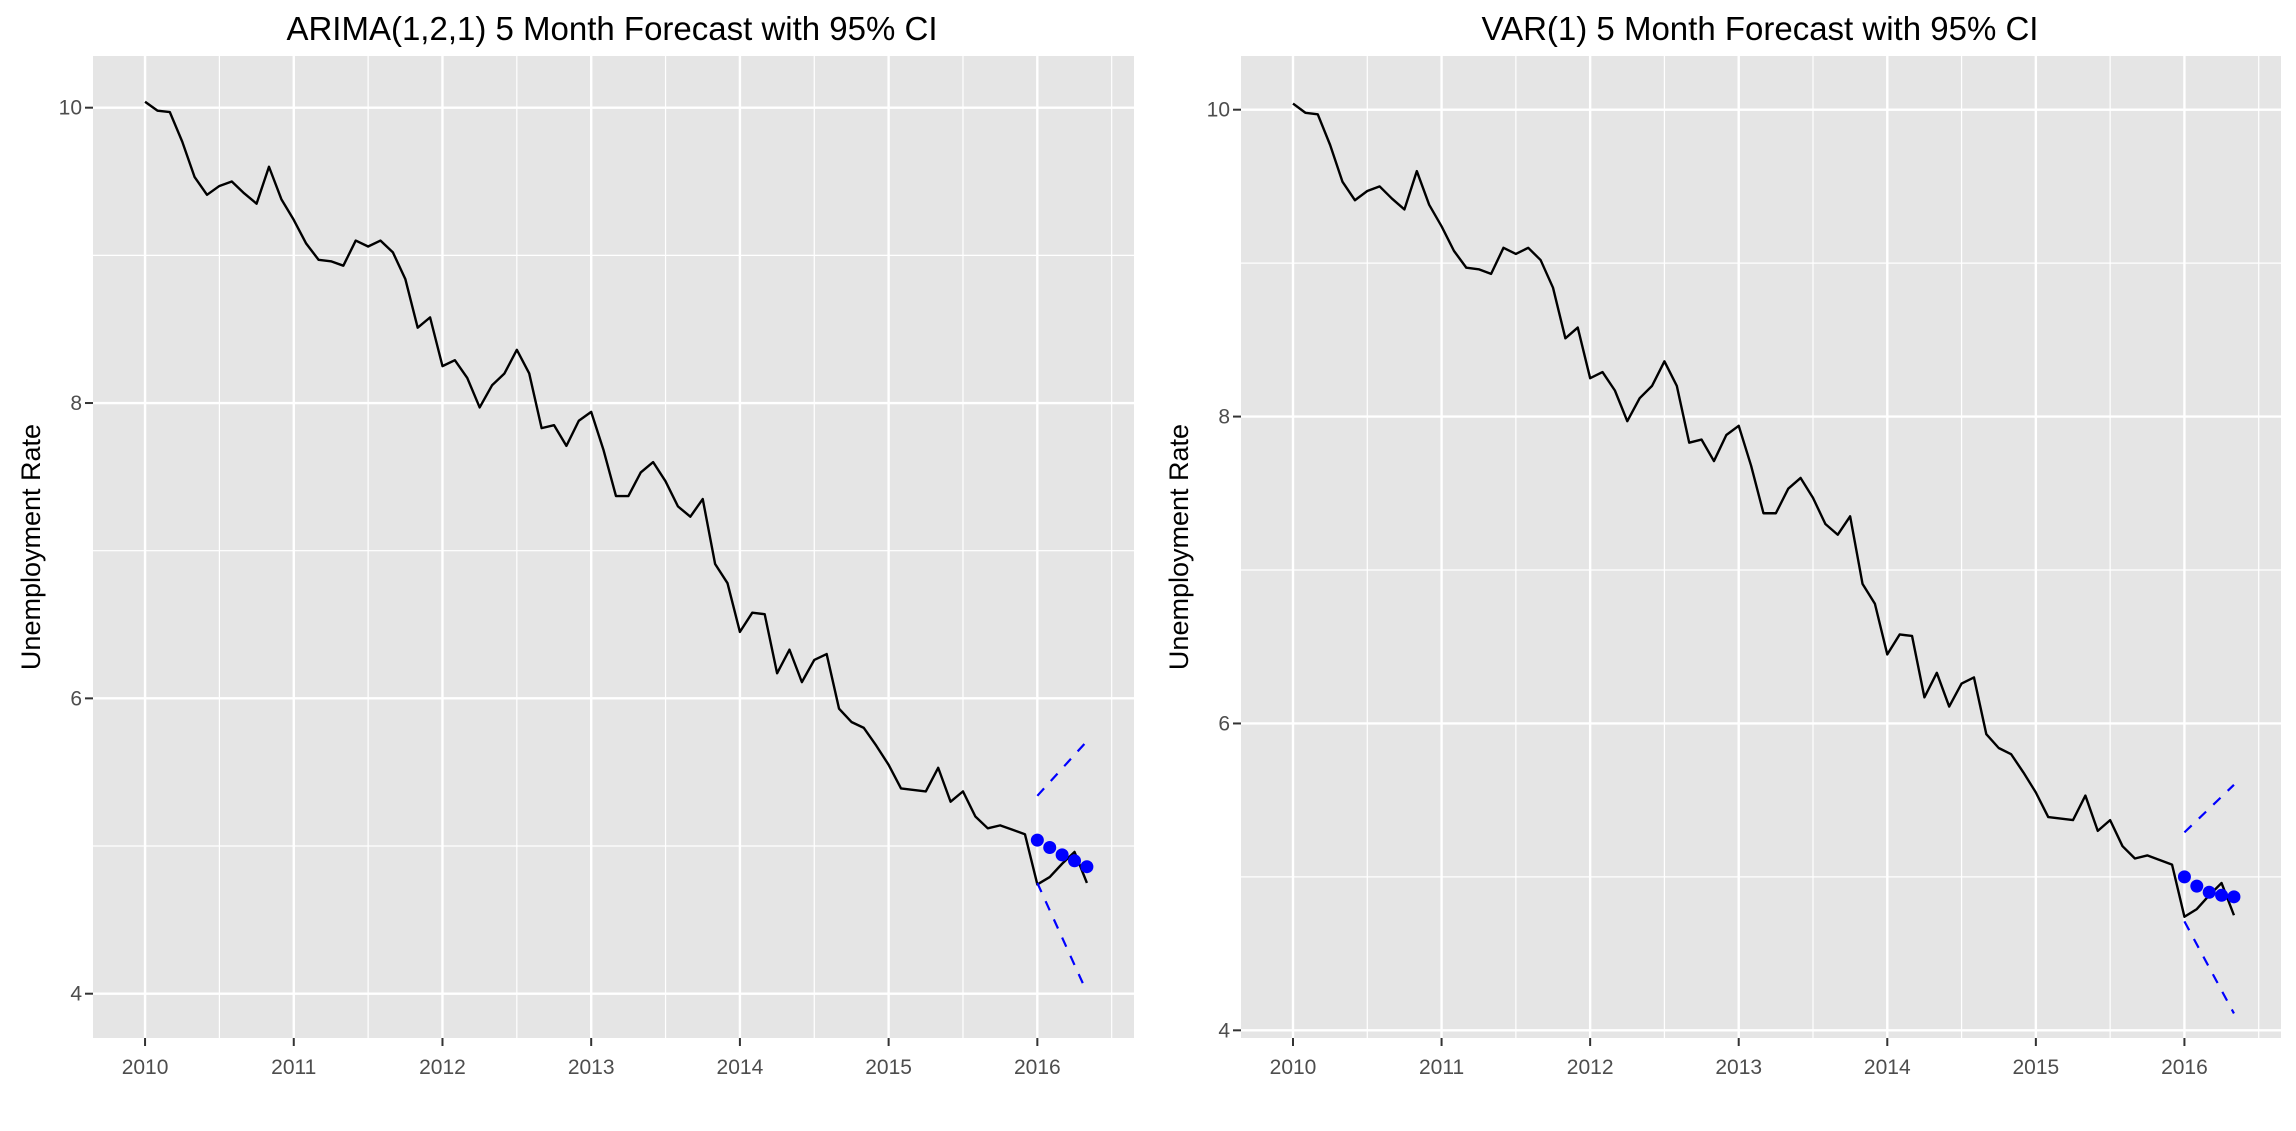 Image resolution: width=2296 pixels, height=1131 pixels. What do you see at coordinates (1218, 110) in the screenshot?
I see `chart2-y-tick-label: 10` at bounding box center [1218, 110].